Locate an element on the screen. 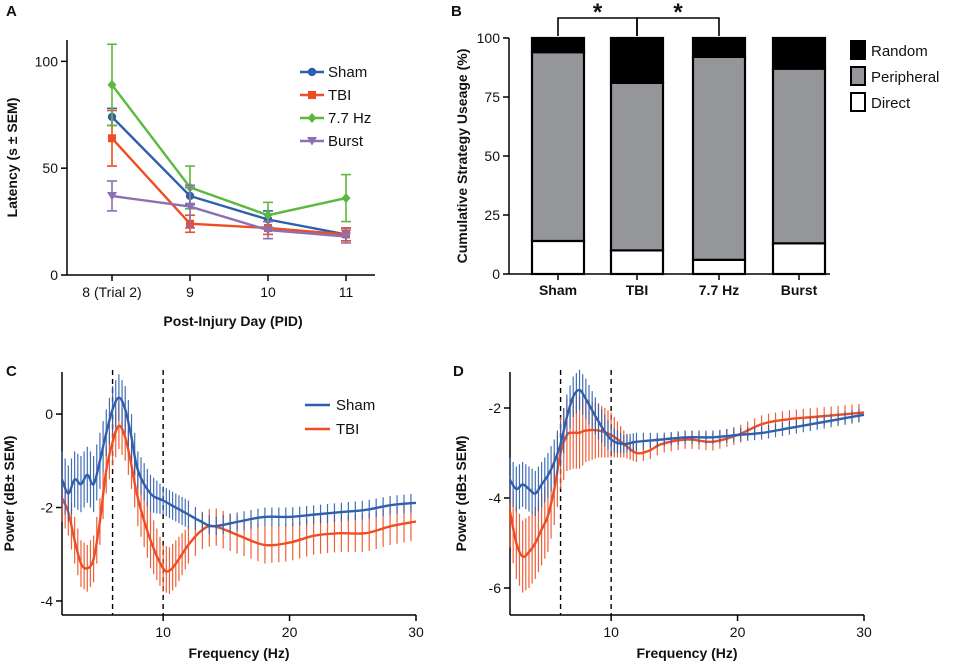 This screenshot has width=957, height=665. c-x-tick-label: 30 is located at coordinates (416, 632).